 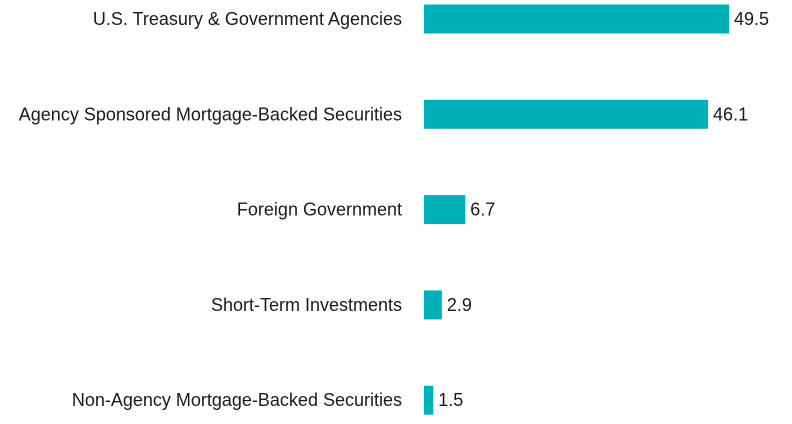 I want to click on category-label-0: U.S. Treasury & Government Agencies, so click(x=247, y=19).